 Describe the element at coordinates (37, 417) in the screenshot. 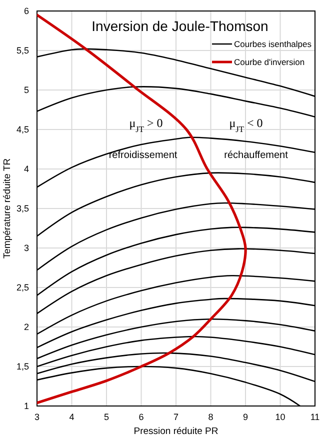

I see `x-tick-label: 3` at that location.